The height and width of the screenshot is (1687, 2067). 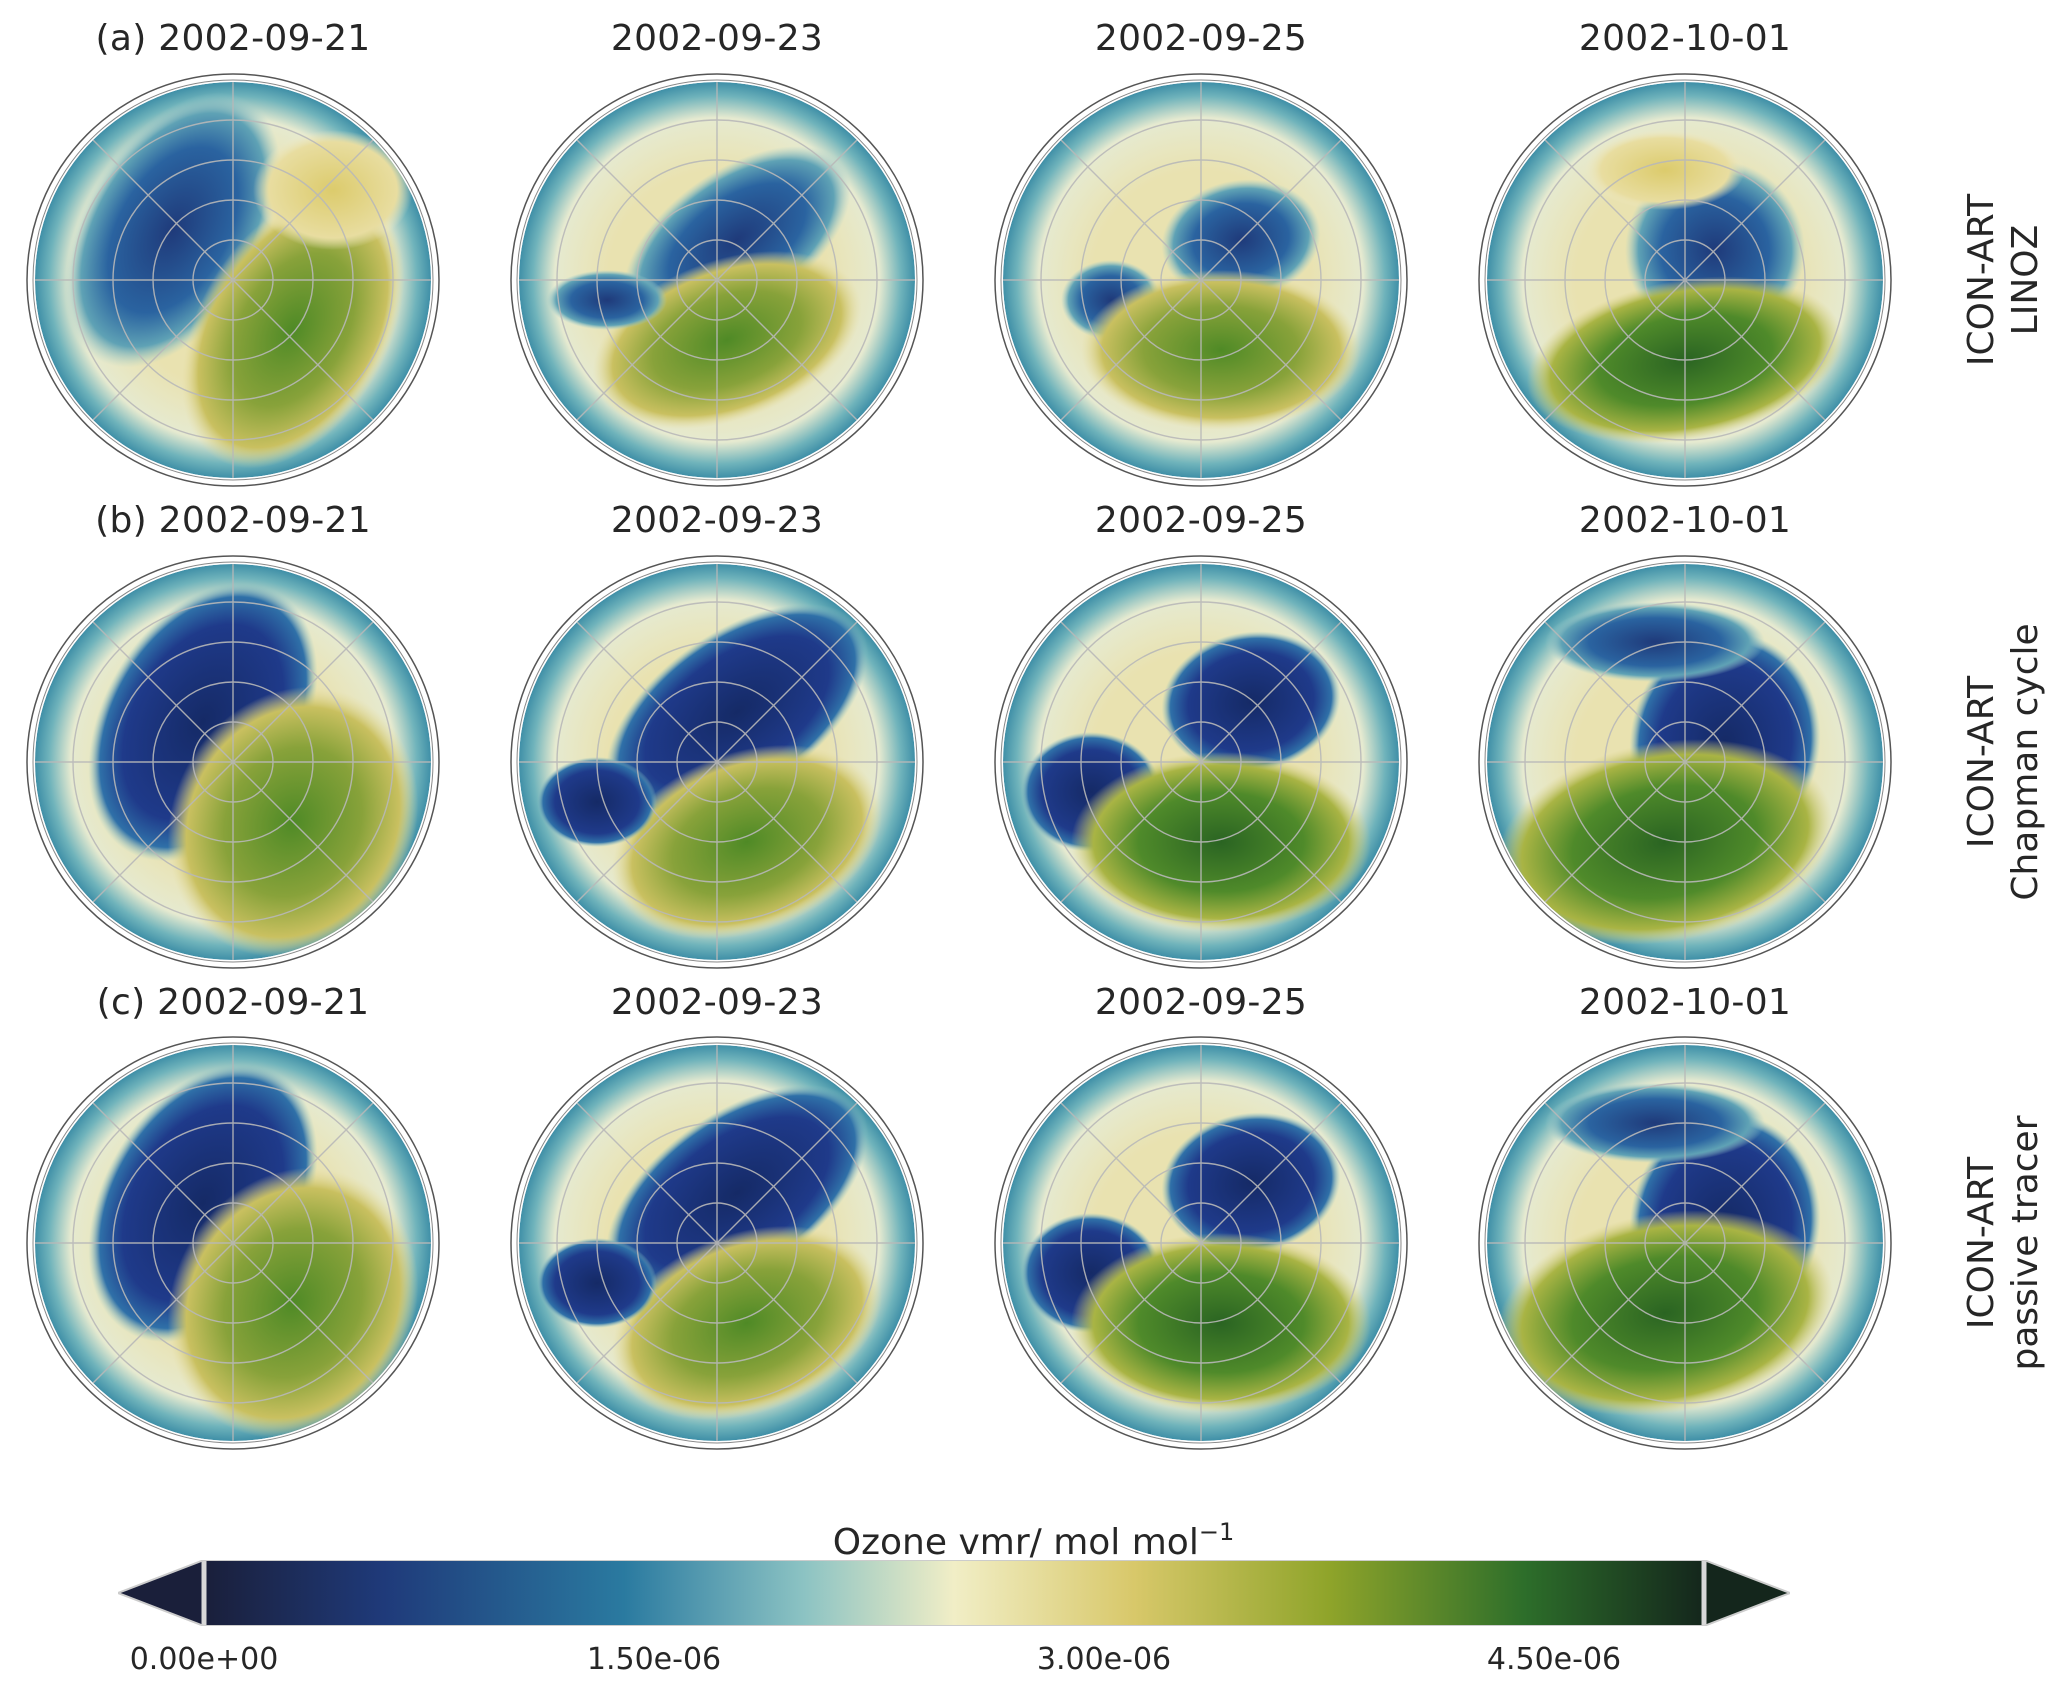 I want to click on colorbar-tick-label: 4.50e-06, so click(x=1554, y=1659).